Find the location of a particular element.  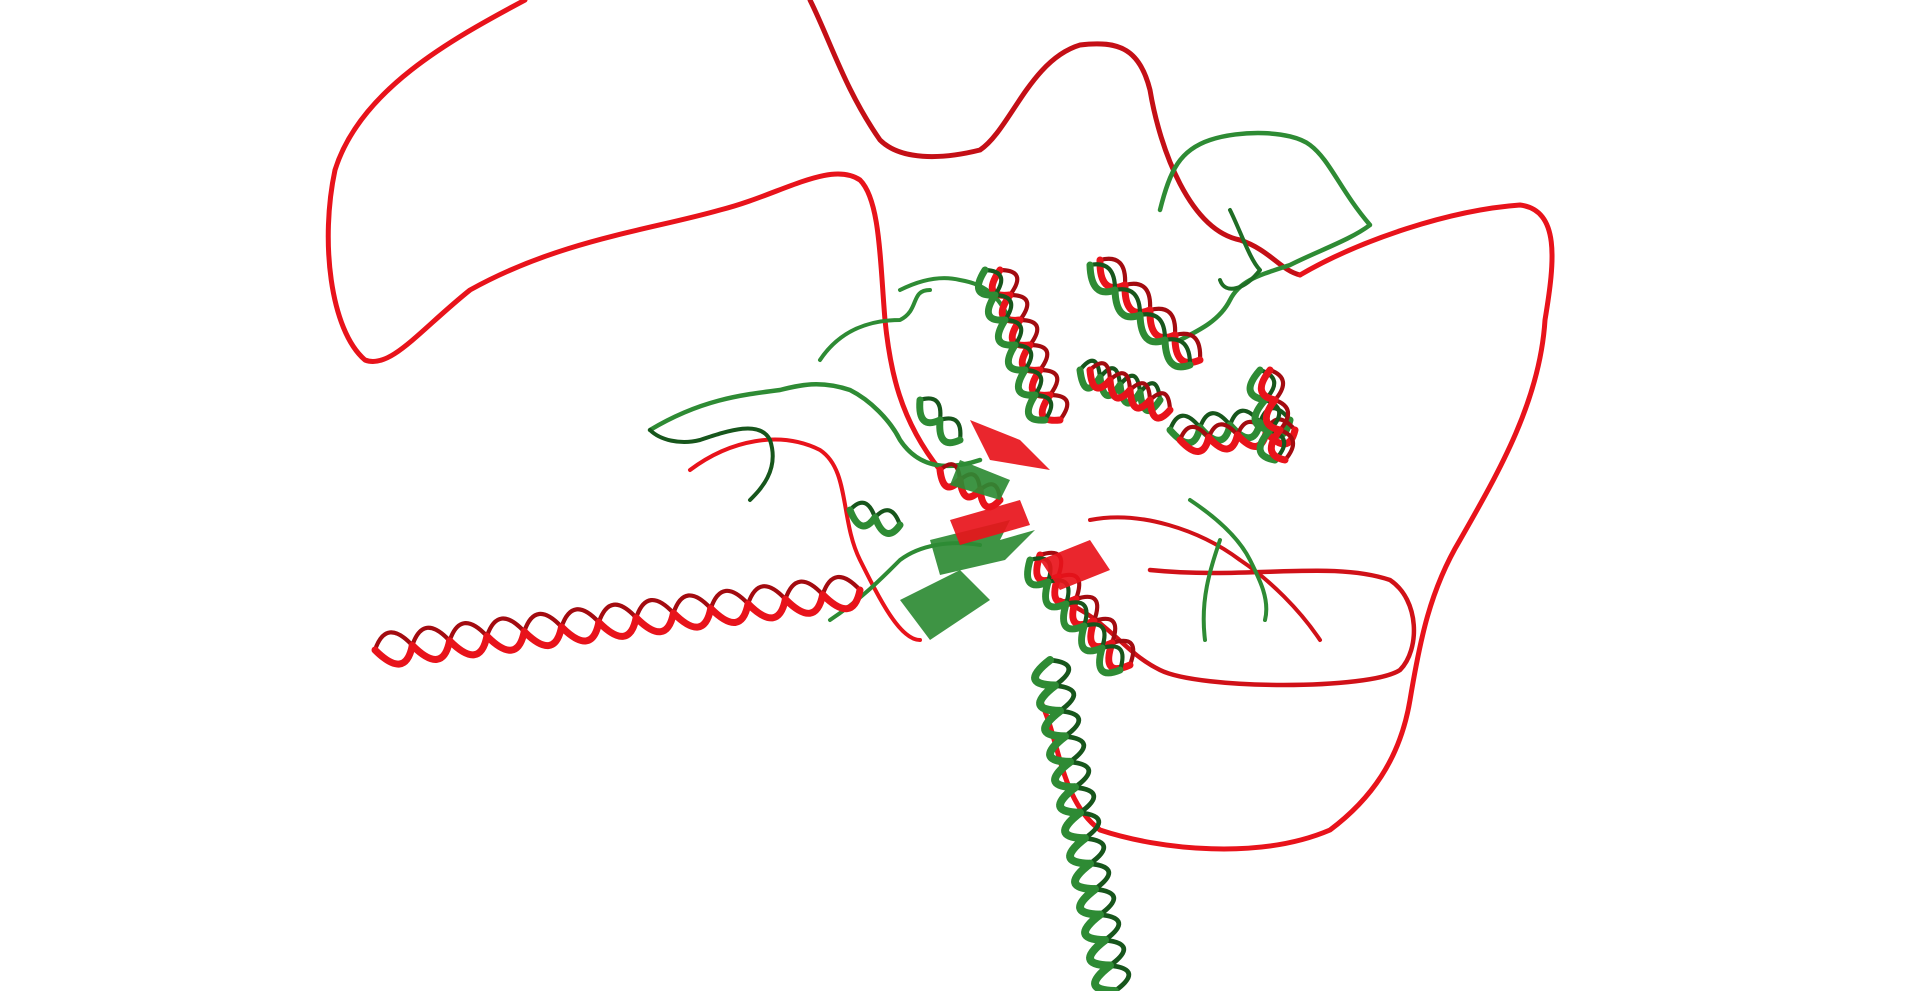

green-long-helix is located at coordinates (1081, 823).